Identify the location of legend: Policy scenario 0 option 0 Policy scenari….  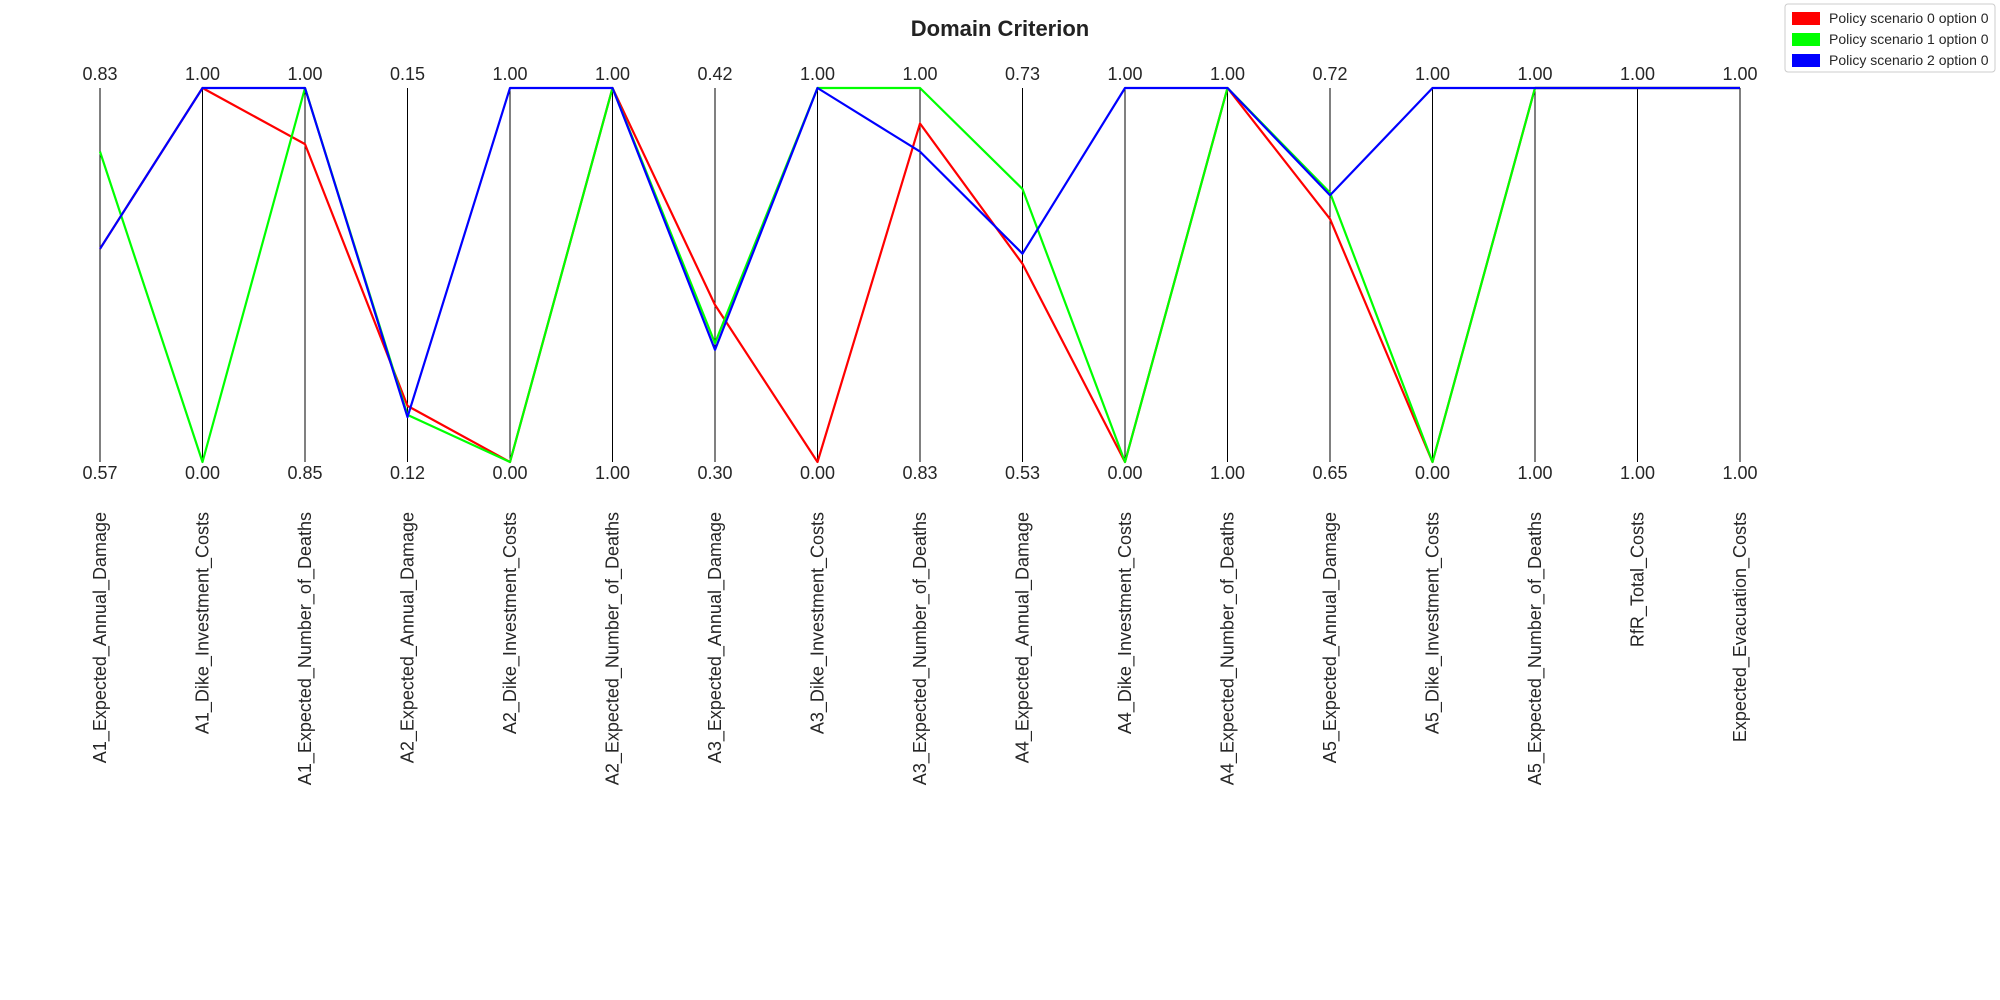
(1890, 38).